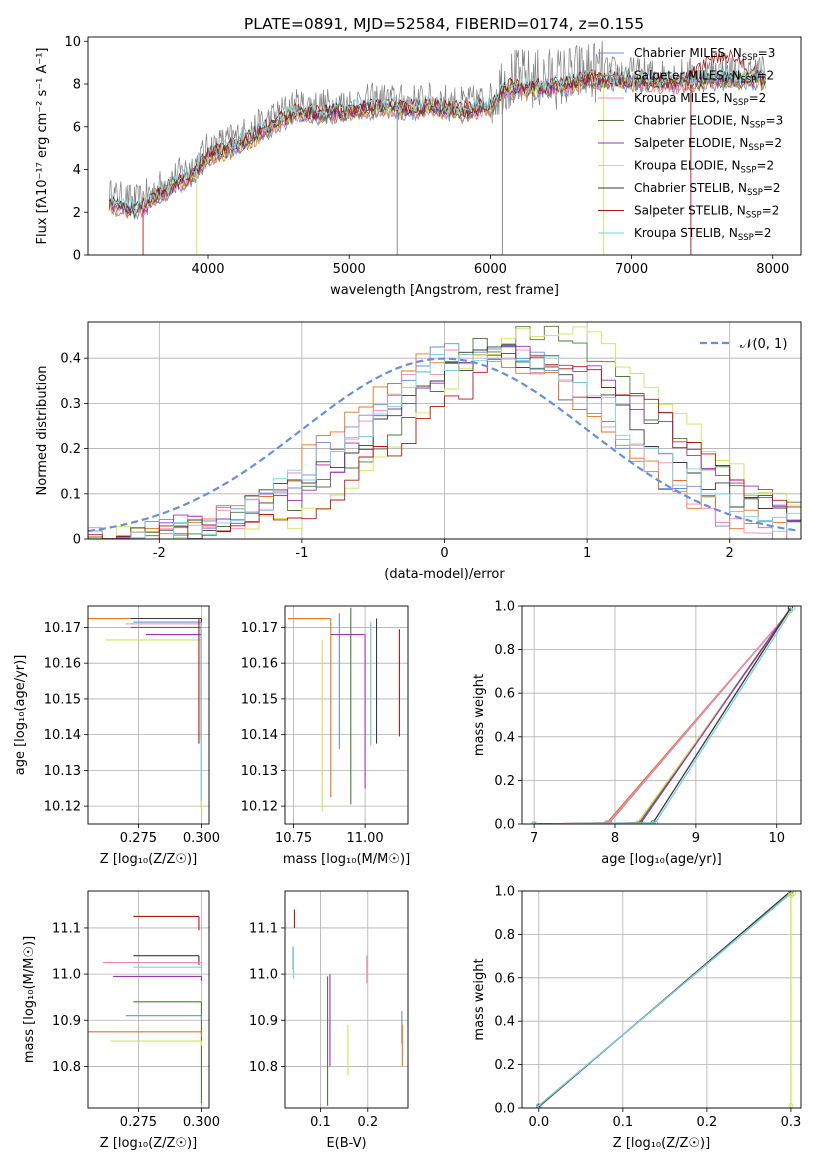 The width and height of the screenshot is (819, 1170). What do you see at coordinates (704, 54) in the screenshot?
I see `legend-entry: Chabrier MILES, NSSP=3` at bounding box center [704, 54].